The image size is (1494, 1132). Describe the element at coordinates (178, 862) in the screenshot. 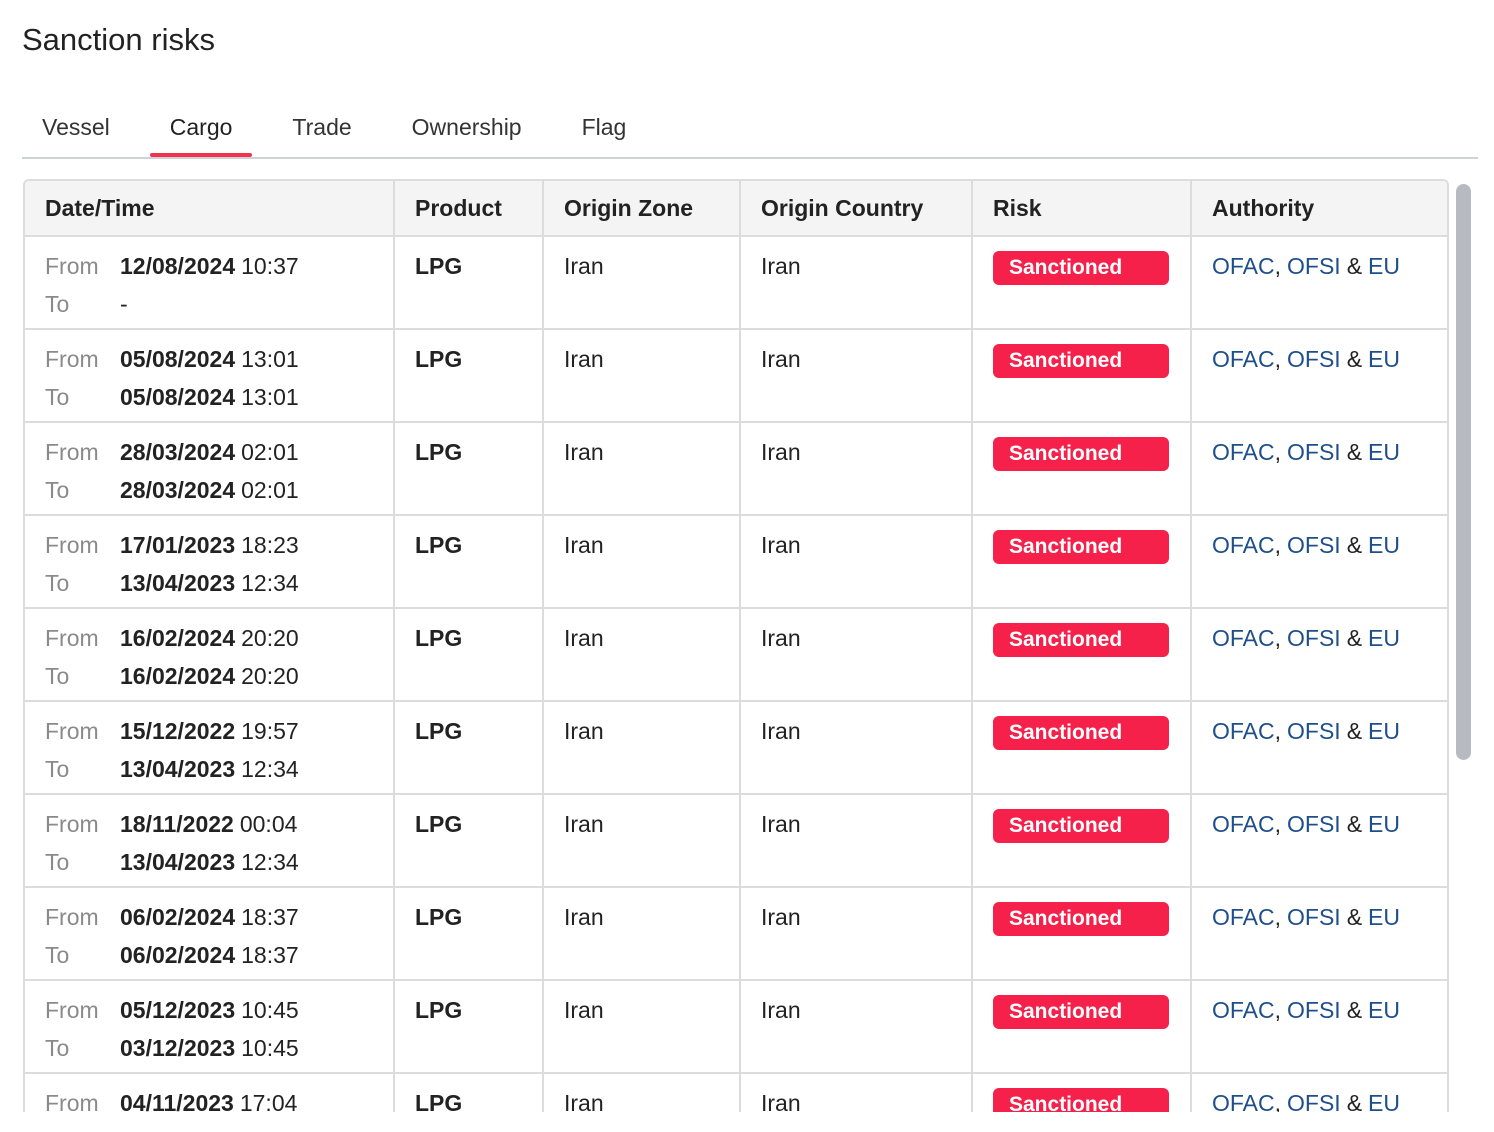

I see `to-date: 13/04/2023` at that location.